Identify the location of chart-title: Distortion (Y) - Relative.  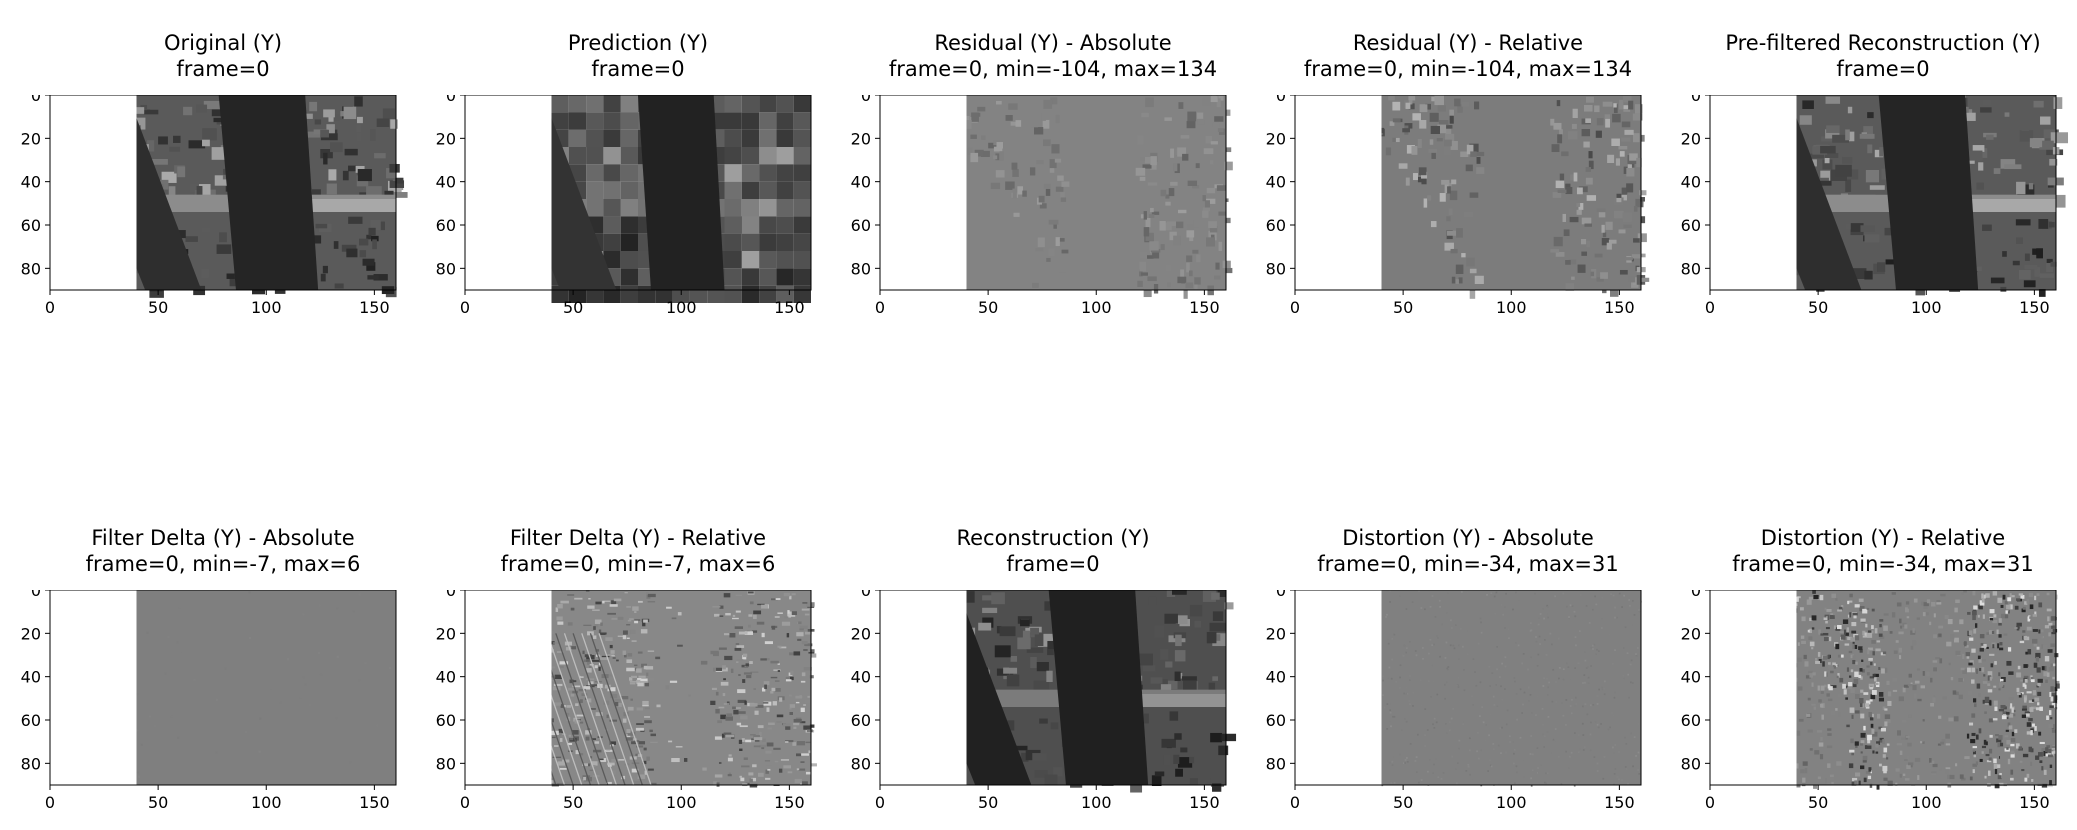
(1883, 538).